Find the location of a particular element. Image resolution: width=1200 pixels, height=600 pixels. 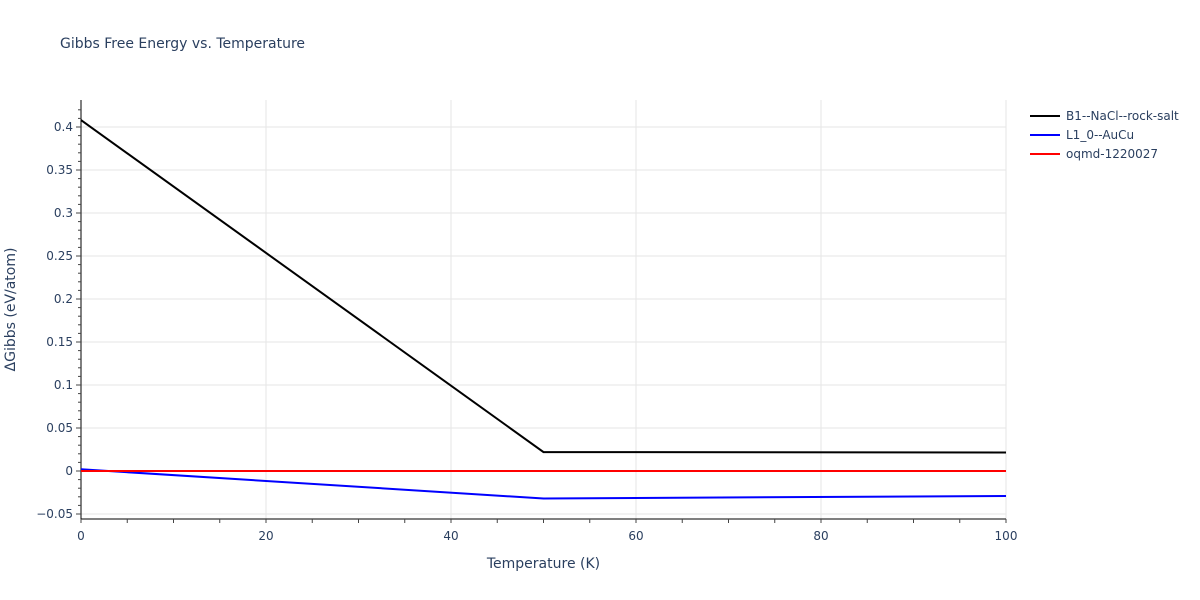

series-line-l1-0-aucu is located at coordinates (543, 484).